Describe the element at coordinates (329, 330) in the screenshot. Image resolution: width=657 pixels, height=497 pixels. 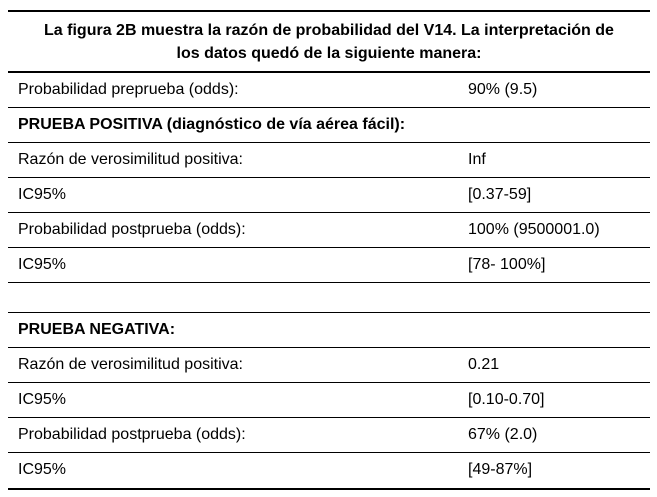
I see `section-header-prueba-negativa: PRUEBA NEGATIVA:` at that location.